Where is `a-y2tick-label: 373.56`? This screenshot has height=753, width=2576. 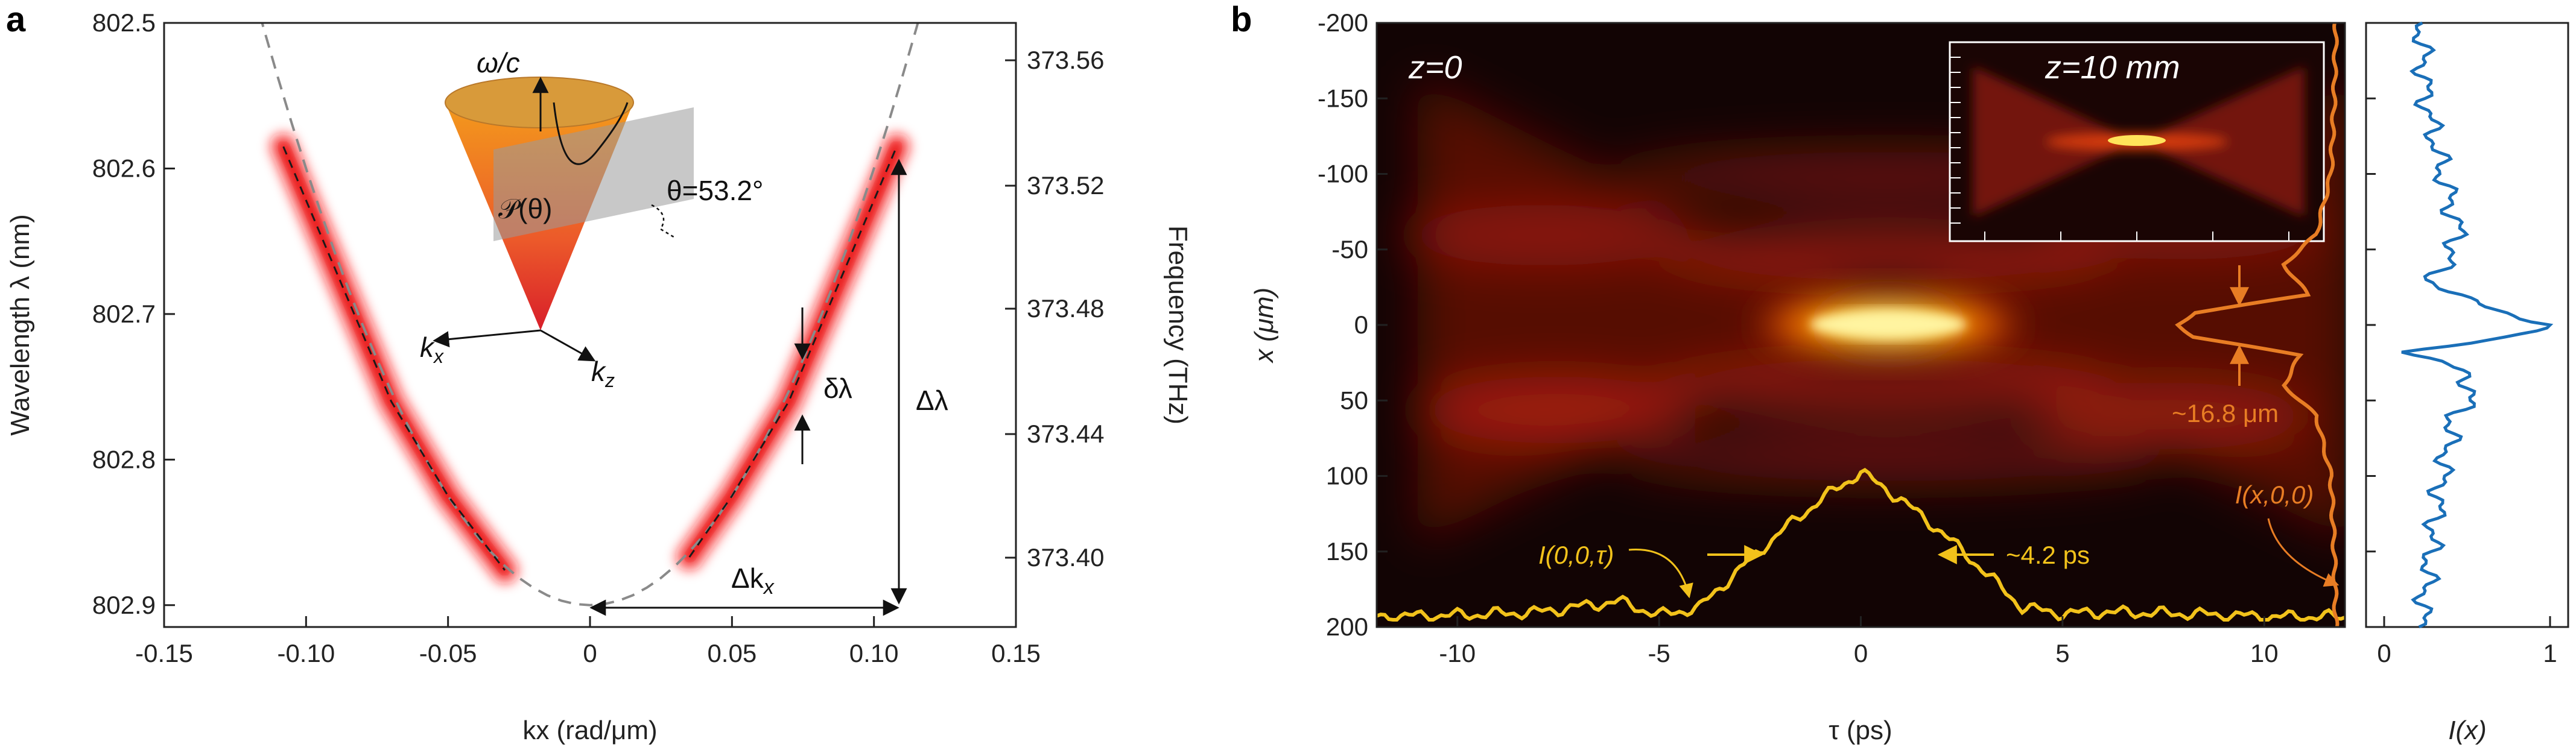
a-y2tick-label: 373.56 is located at coordinates (1065, 60).